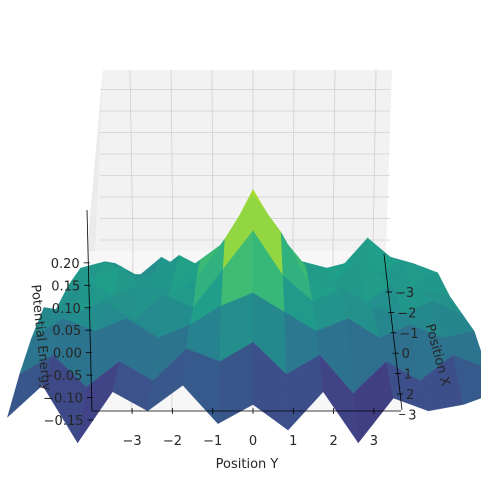 The width and height of the screenshot is (481, 486). What do you see at coordinates (63, 399) in the screenshot?
I see `z-tick-label: −0.10` at bounding box center [63, 399].